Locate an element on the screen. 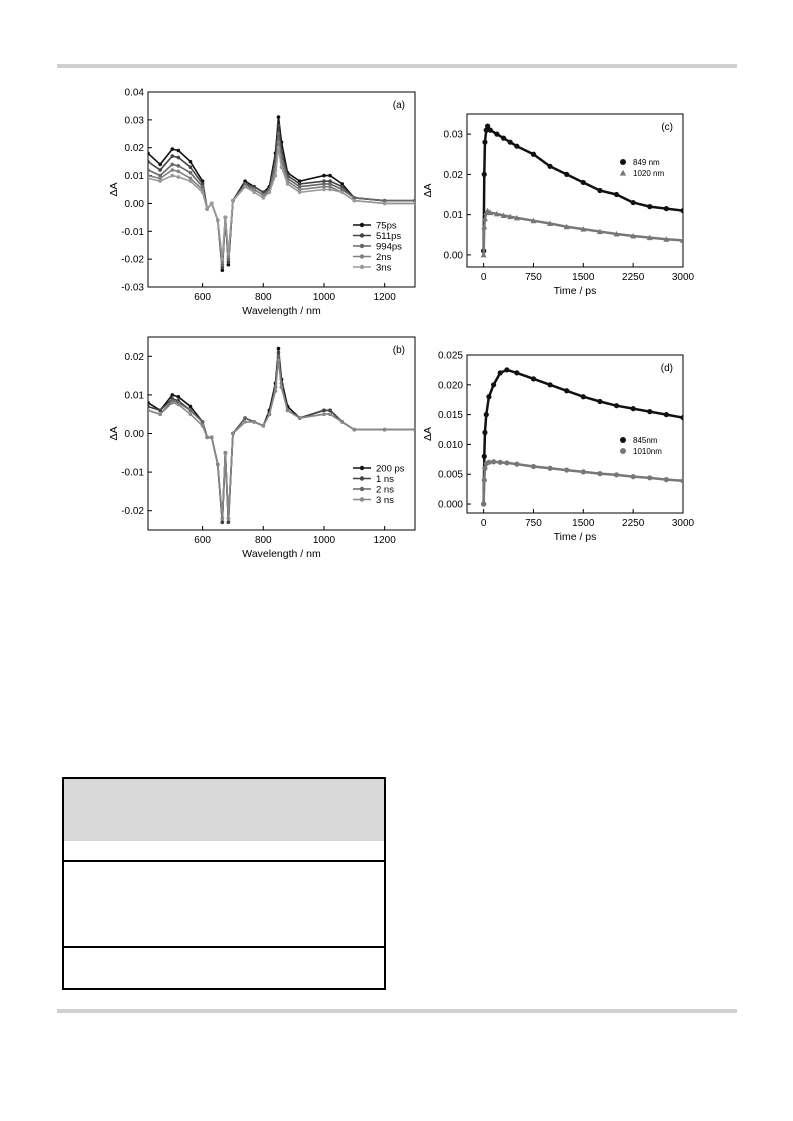 Image resolution: width=793 pixels, height=1121 pixels. series-3ns is located at coordinates (281, 203).